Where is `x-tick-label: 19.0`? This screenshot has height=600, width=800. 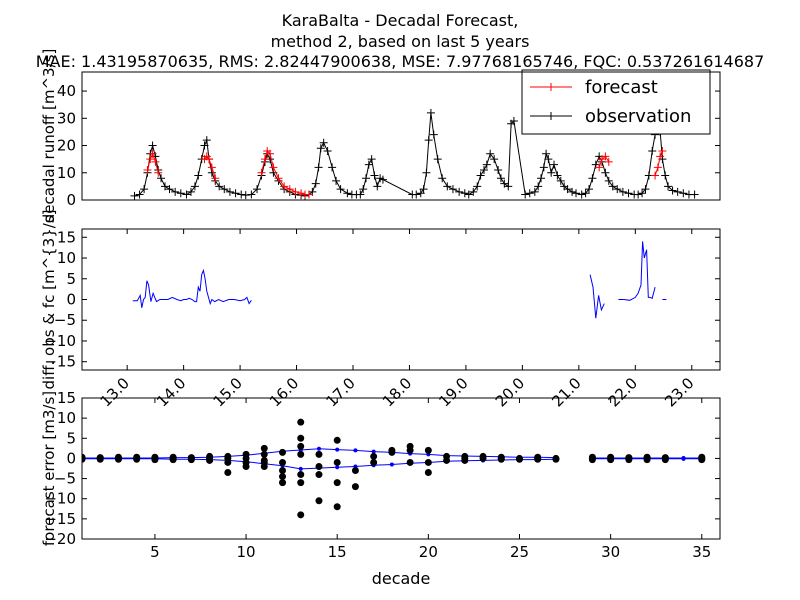
x-tick-label: 19.0 is located at coordinates (453, 392).